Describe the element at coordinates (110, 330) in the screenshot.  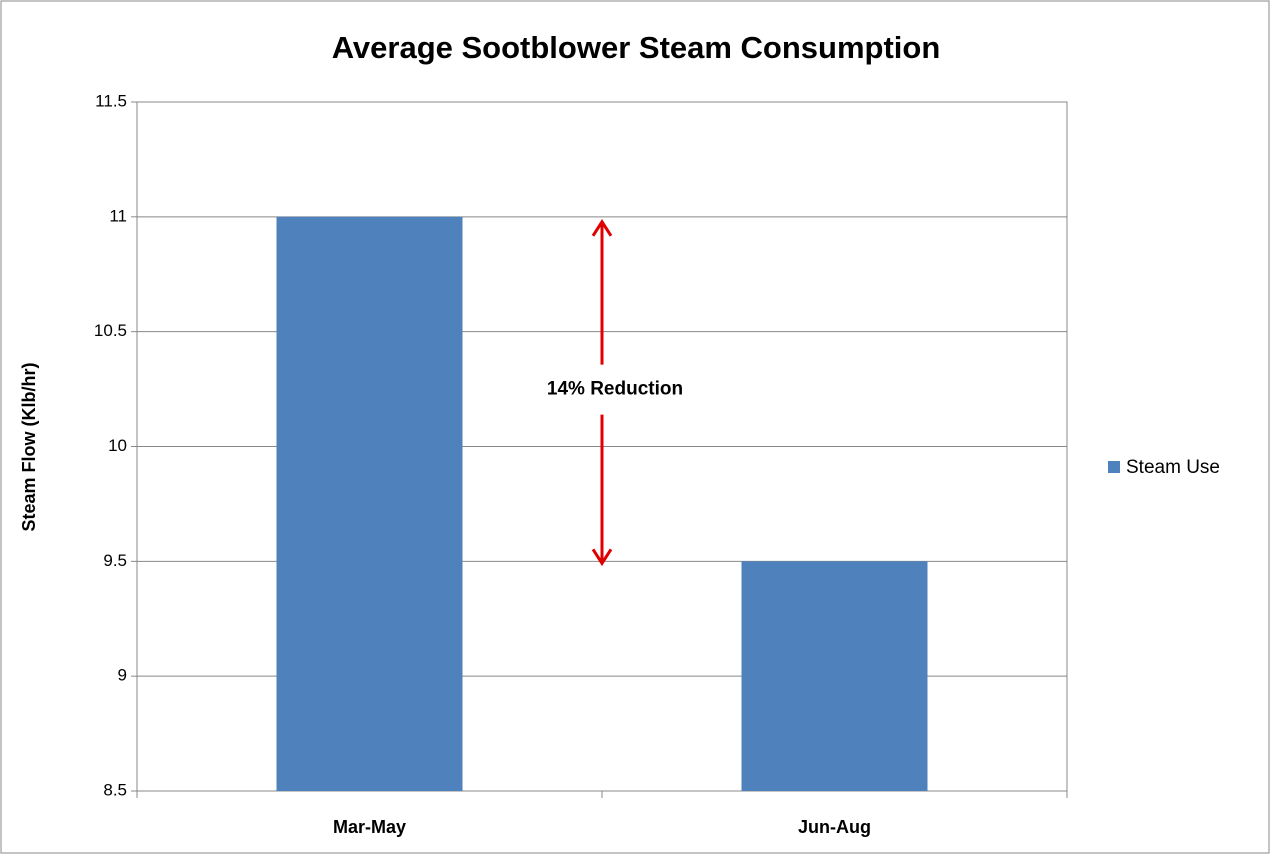
I see `y-tick-label: 10.5` at that location.